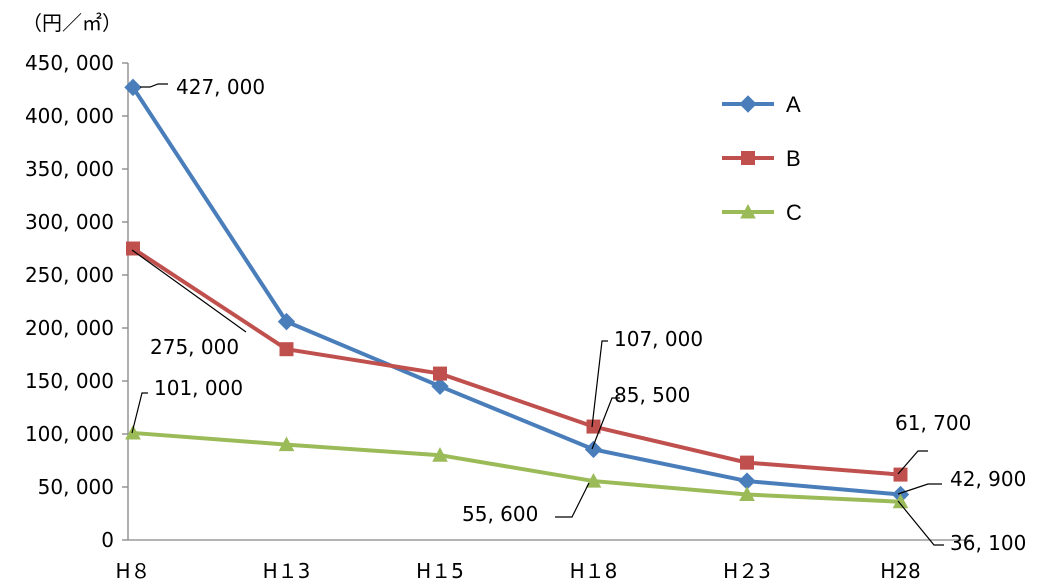 This screenshot has width=1042, height=588. I want to click on legend-label: B, so click(793, 158).